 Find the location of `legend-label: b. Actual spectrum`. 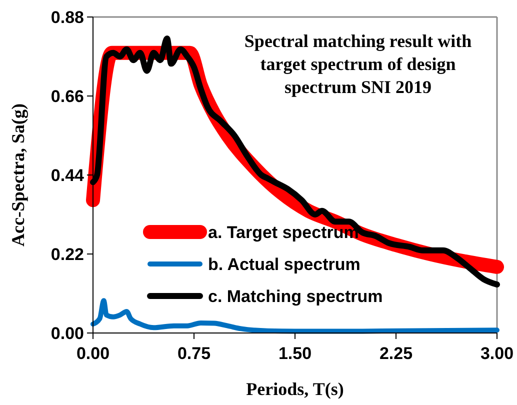

legend-label: b. Actual spectrum is located at coordinates (284, 264).